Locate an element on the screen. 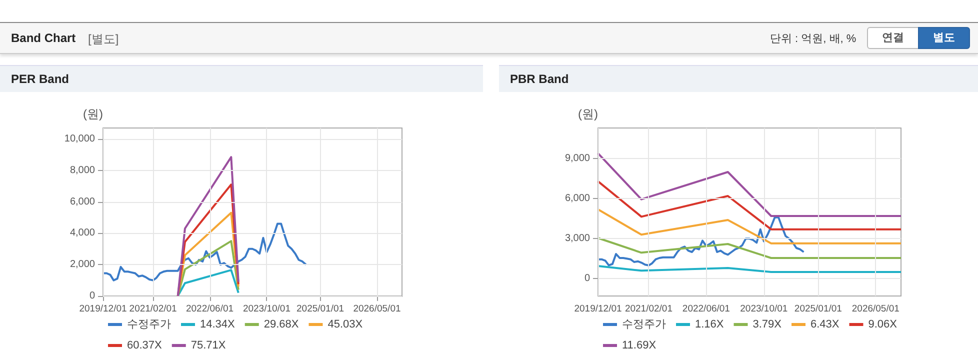 This screenshot has height=364, width=978. legend-label: 9.06X is located at coordinates (883, 324).